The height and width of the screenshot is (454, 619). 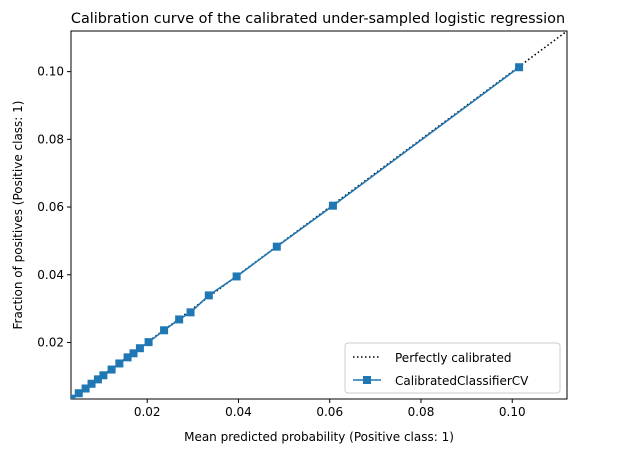 I want to click on legend-calibrated-marker, so click(x=367, y=380).